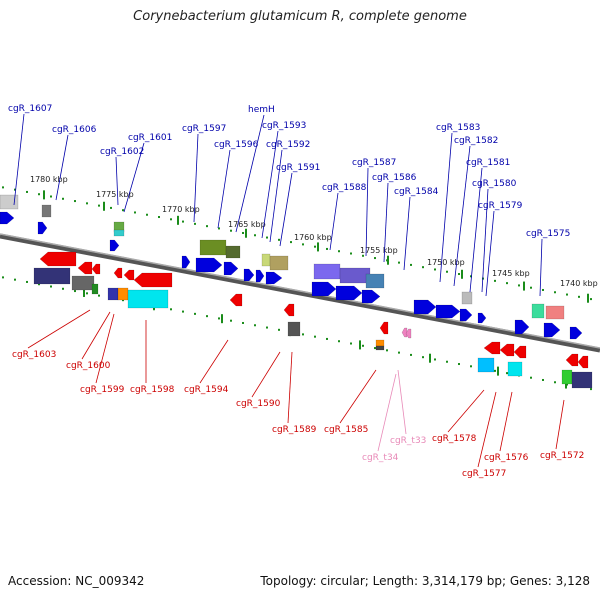  What do you see at coordinates (247, 224) in the screenshot?
I see `ruler-tick-label: 1765 kbp` at bounding box center [247, 224].